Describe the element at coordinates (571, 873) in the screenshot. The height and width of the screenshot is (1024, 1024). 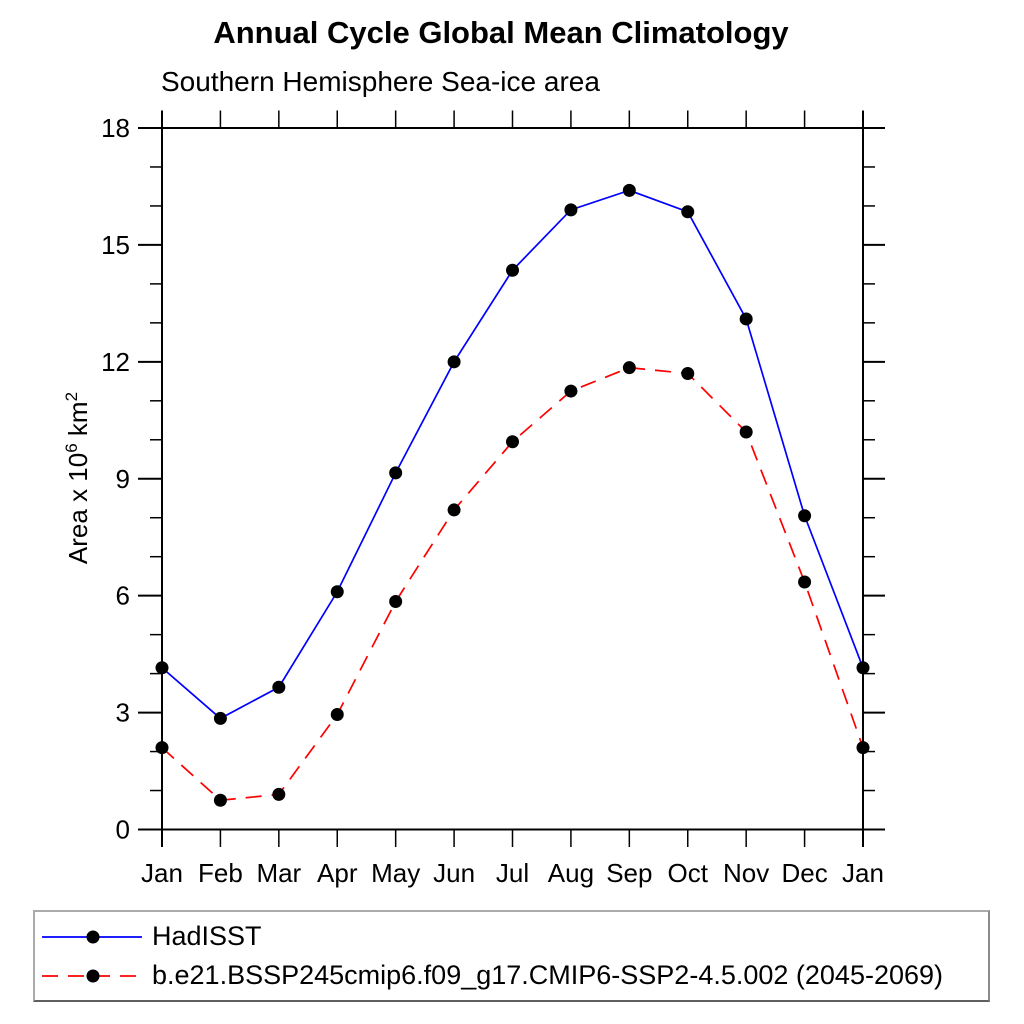
I see `x-tick-label: Aug` at that location.